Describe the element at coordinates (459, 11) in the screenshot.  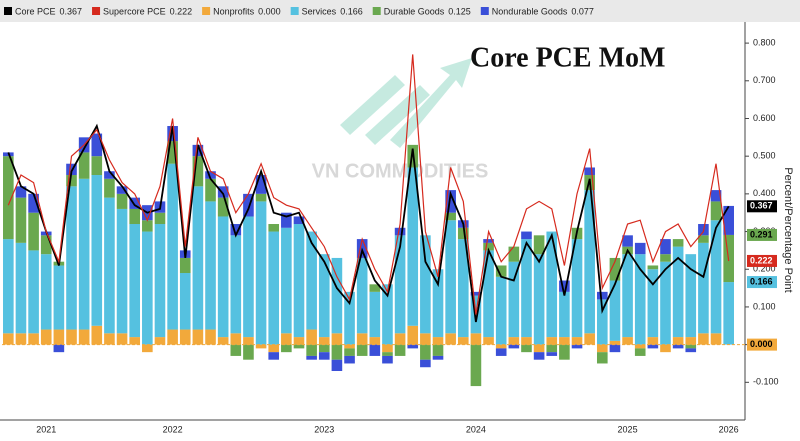
I see `legend-value: 0.125` at that location.